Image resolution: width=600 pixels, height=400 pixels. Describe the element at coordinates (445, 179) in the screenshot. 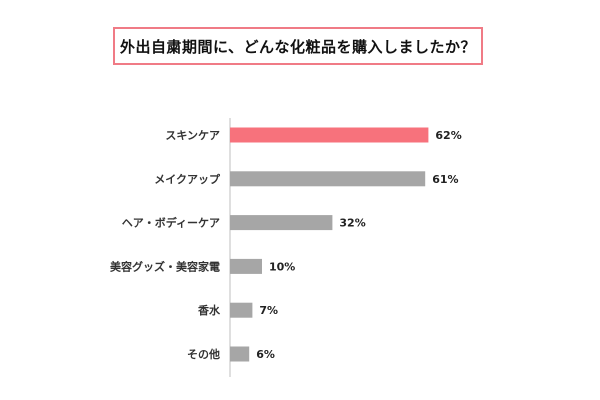

I see `value-label: 61%` at that location.